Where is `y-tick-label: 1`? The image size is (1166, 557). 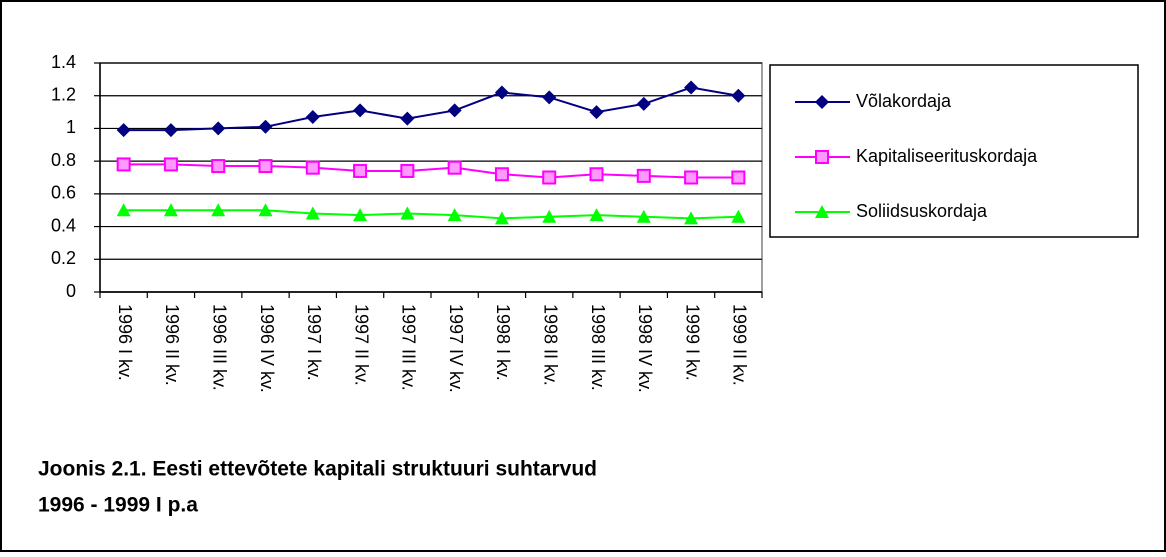 y-tick-label: 1 is located at coordinates (71, 127).